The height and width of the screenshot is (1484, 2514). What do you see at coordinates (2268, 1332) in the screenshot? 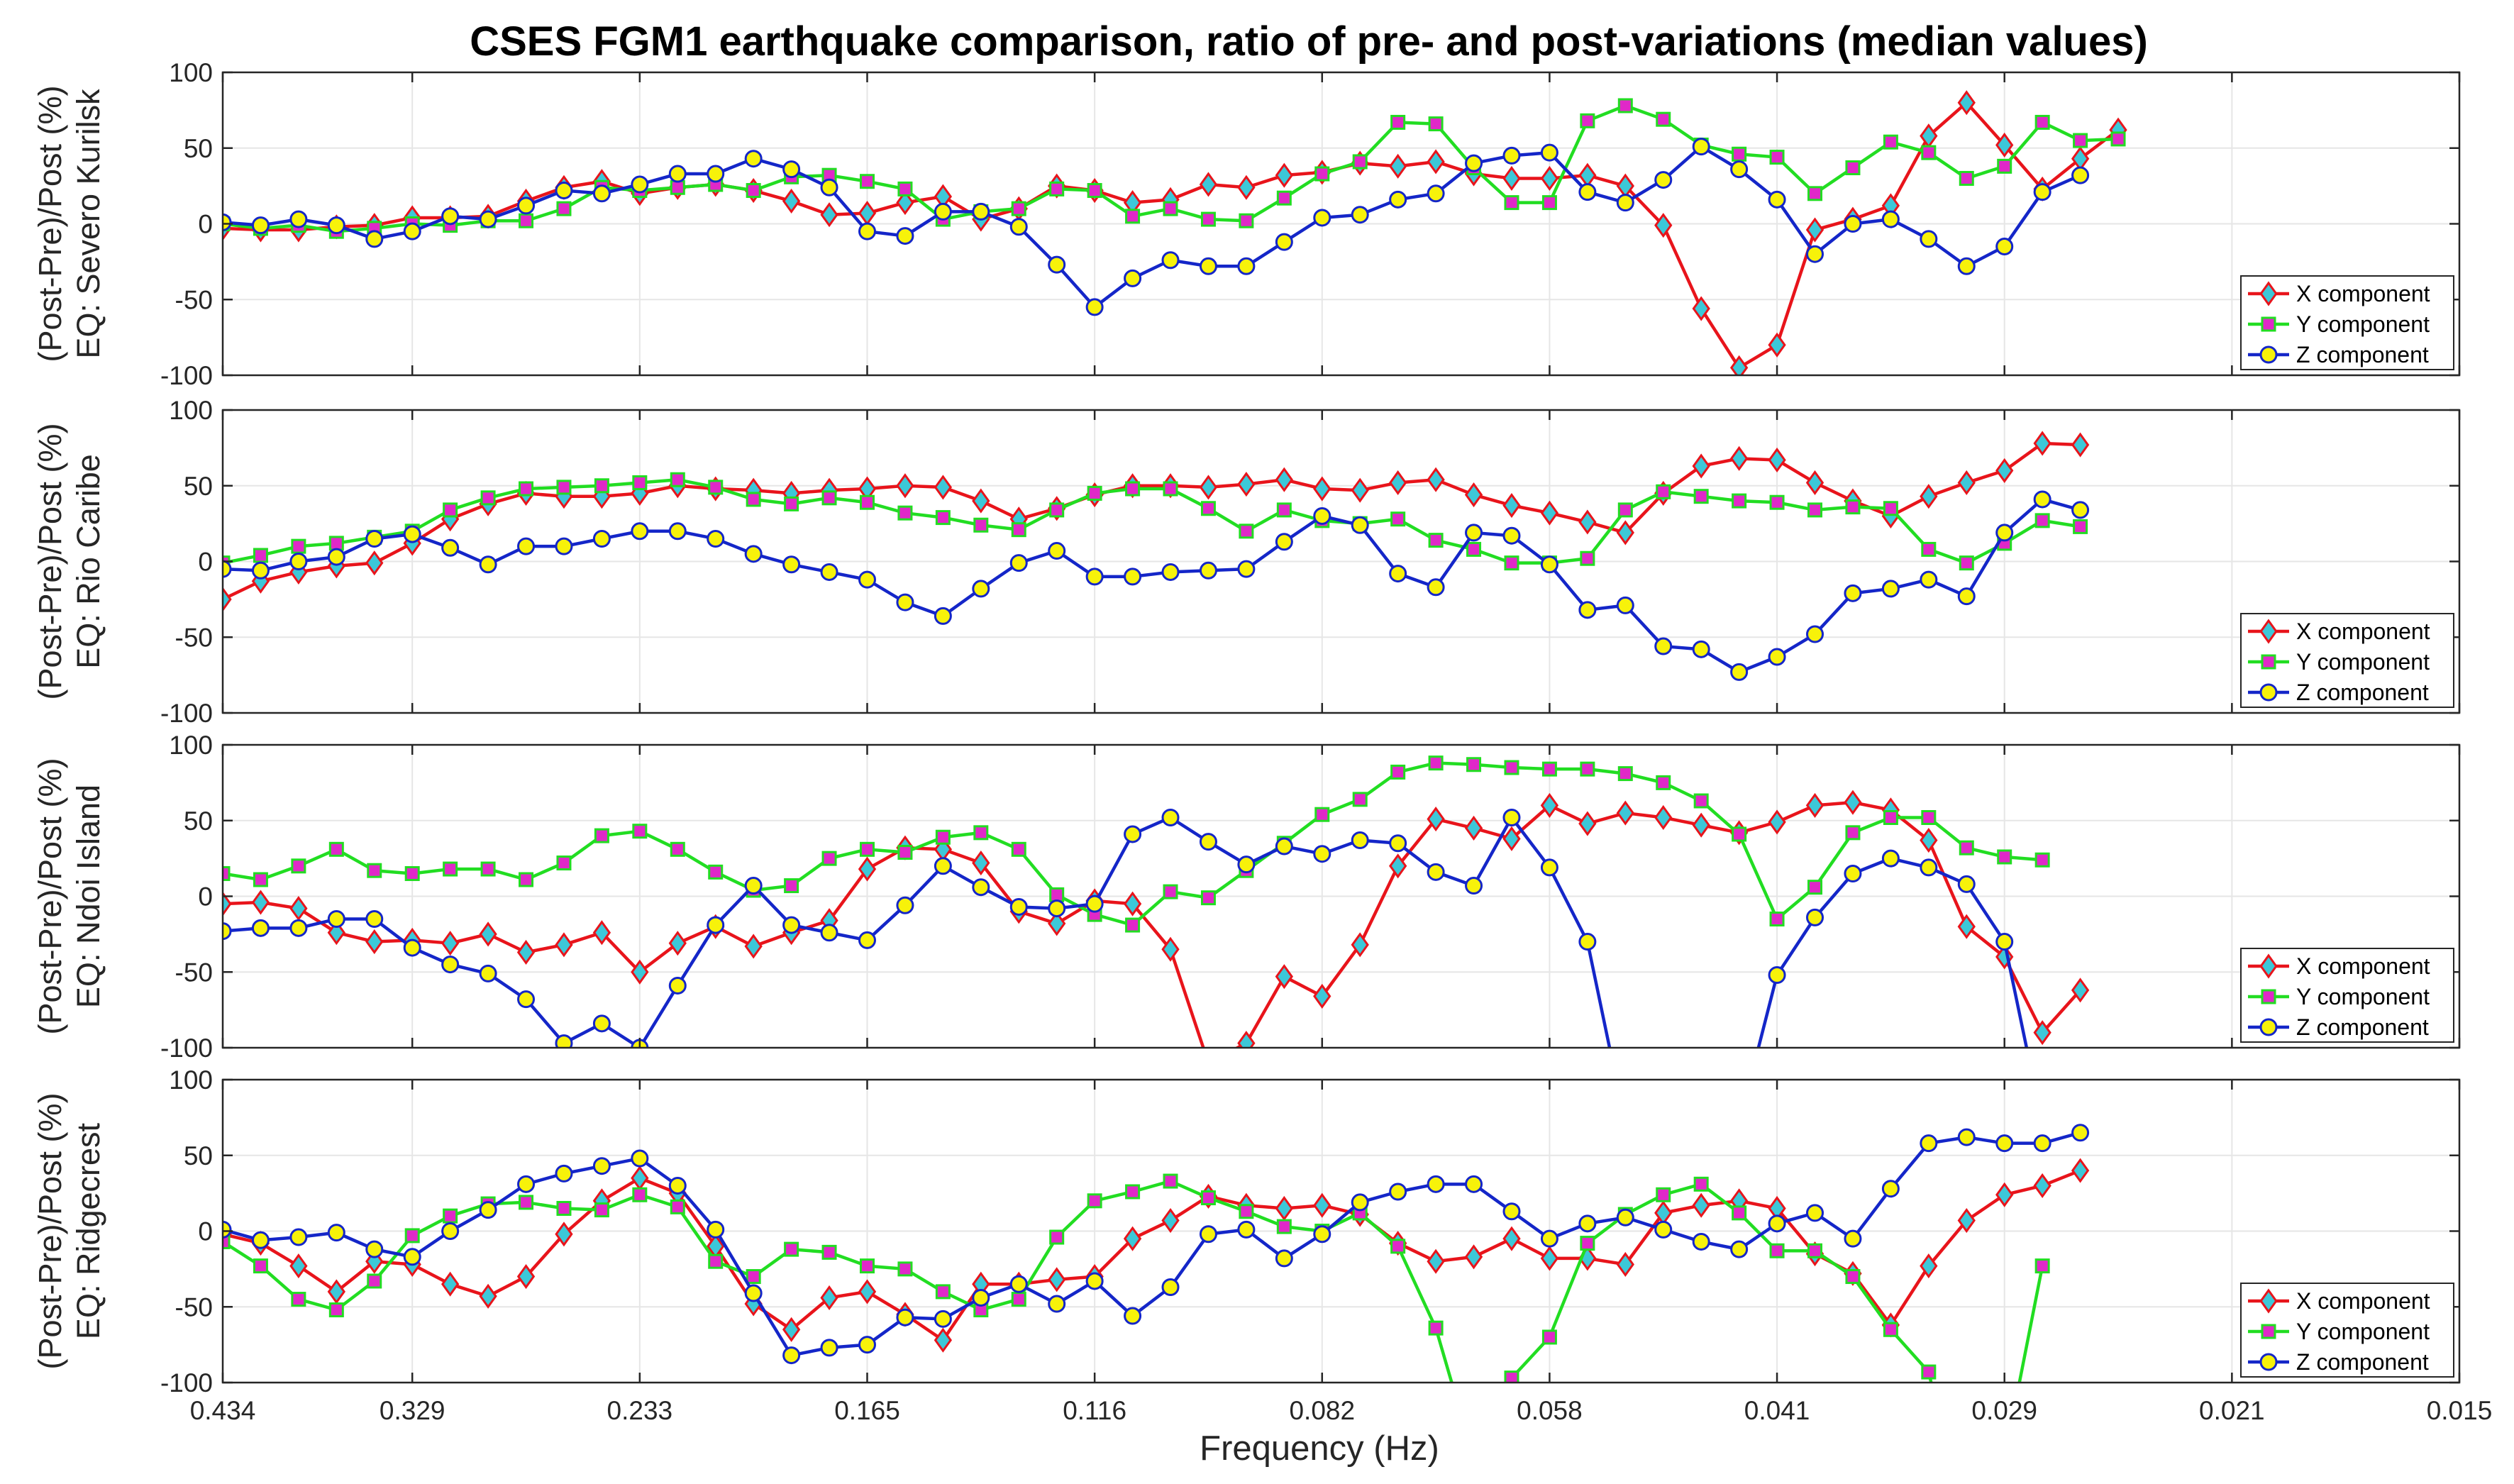
I see `legend-marker-y-component` at bounding box center [2268, 1332].